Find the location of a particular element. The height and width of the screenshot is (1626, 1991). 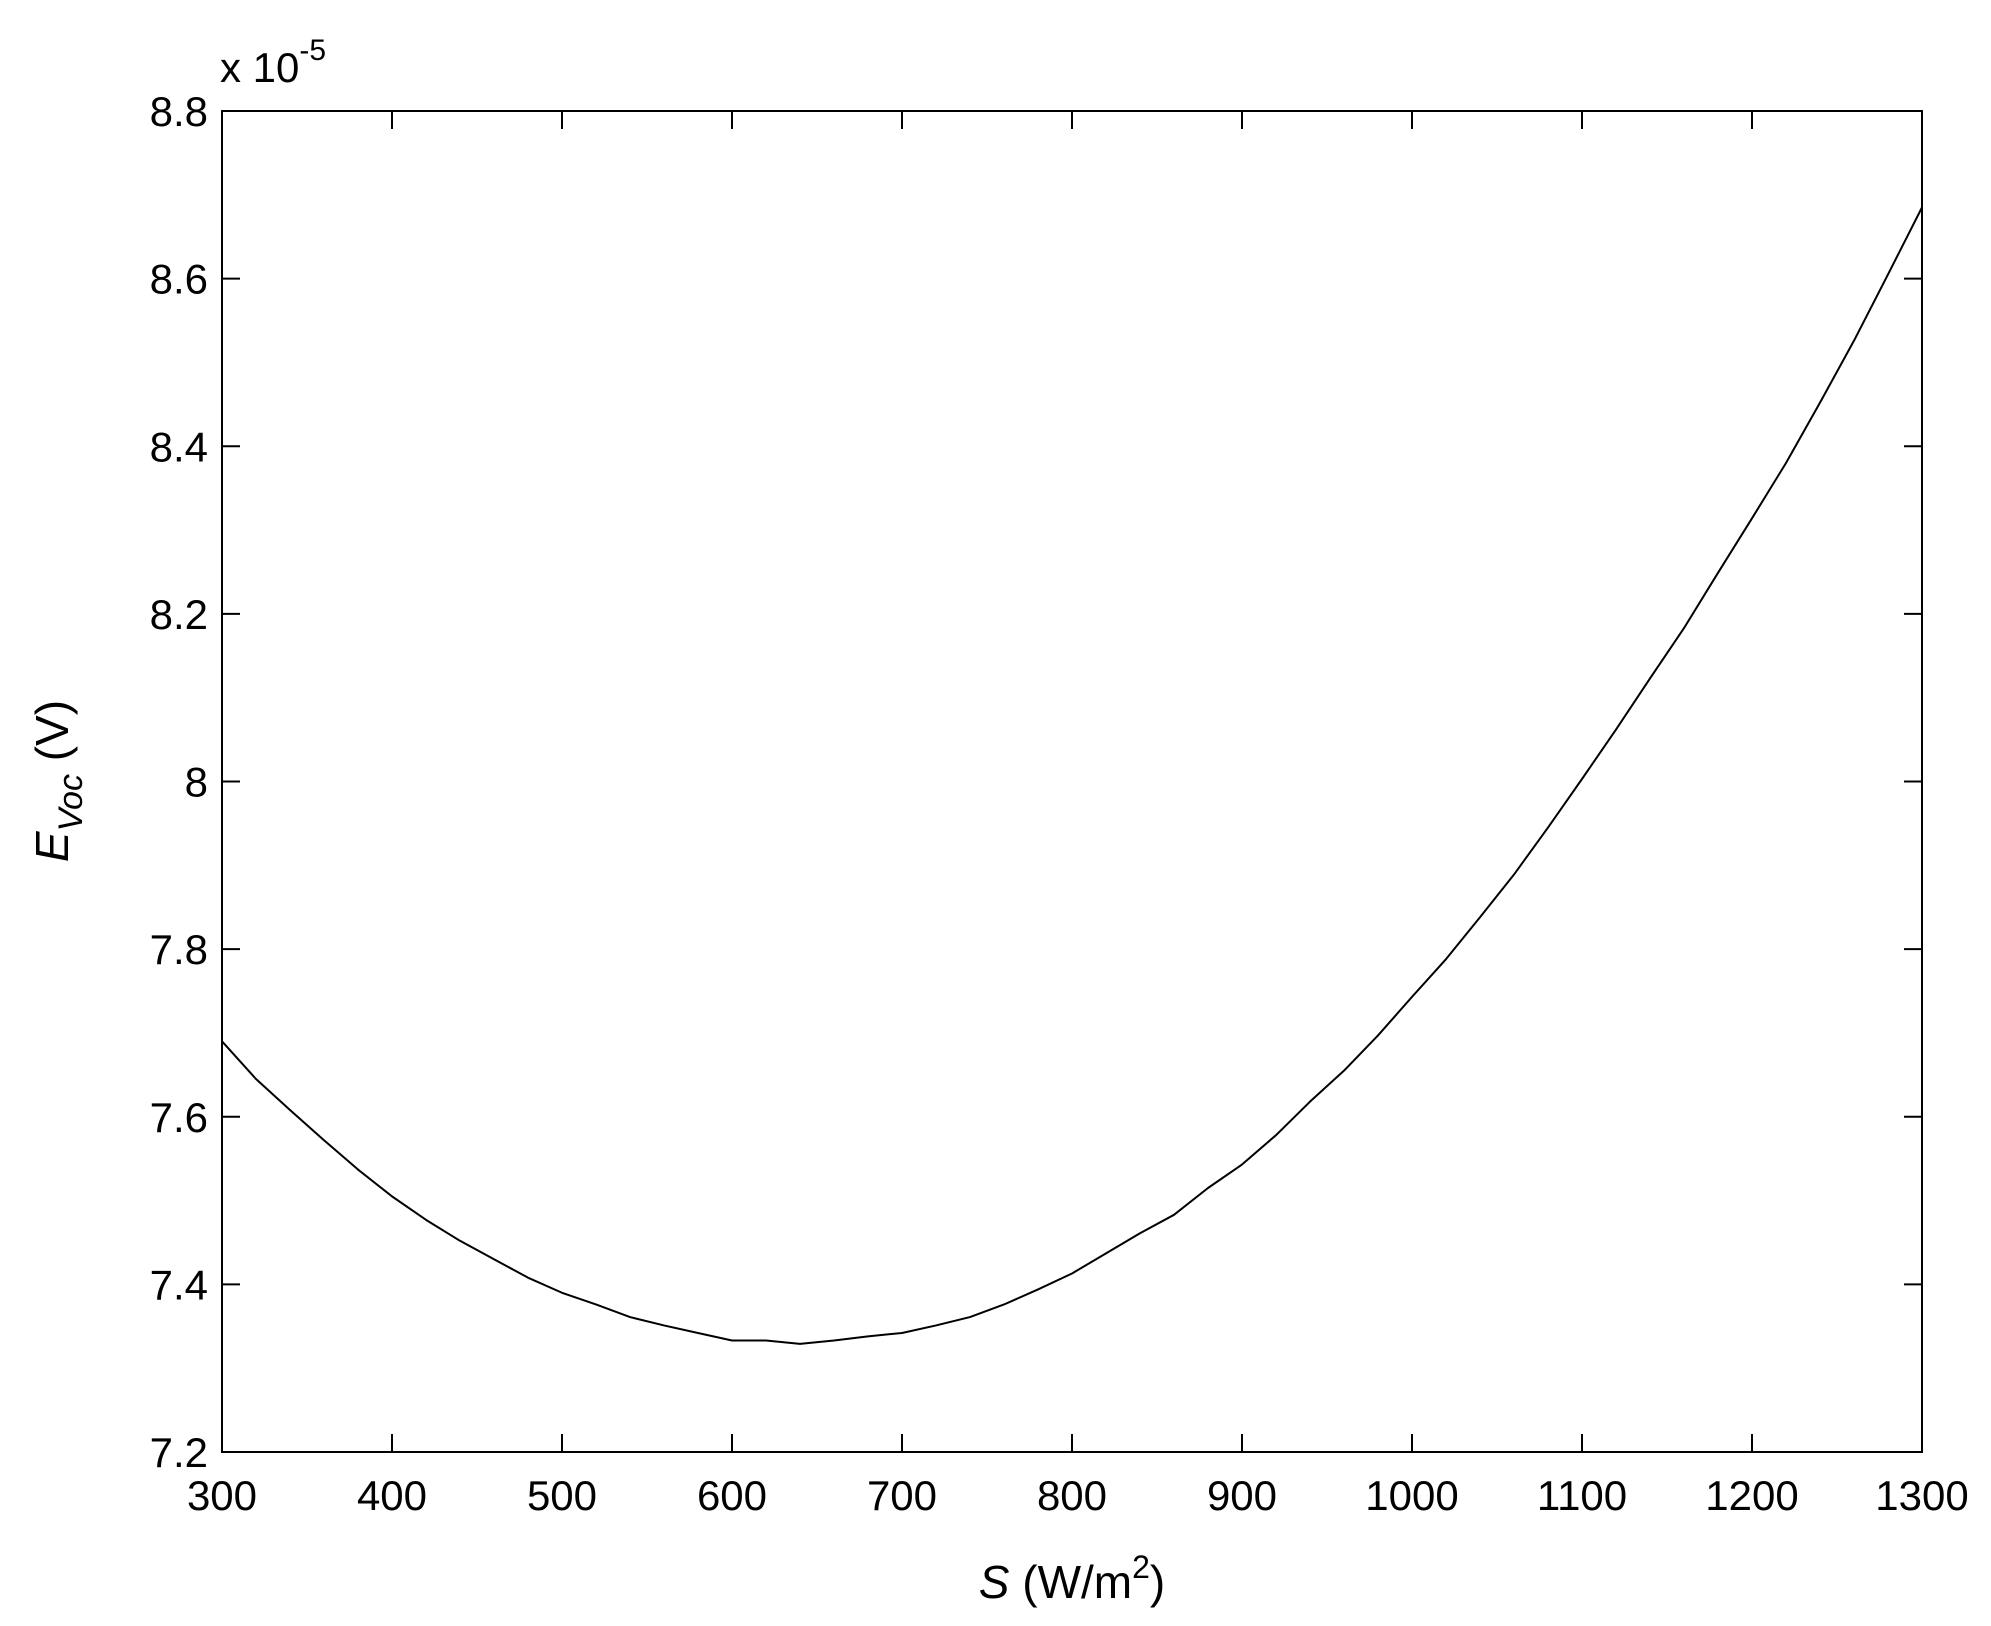

x-axis-unit-power: 2 is located at coordinates (1141, 1567).